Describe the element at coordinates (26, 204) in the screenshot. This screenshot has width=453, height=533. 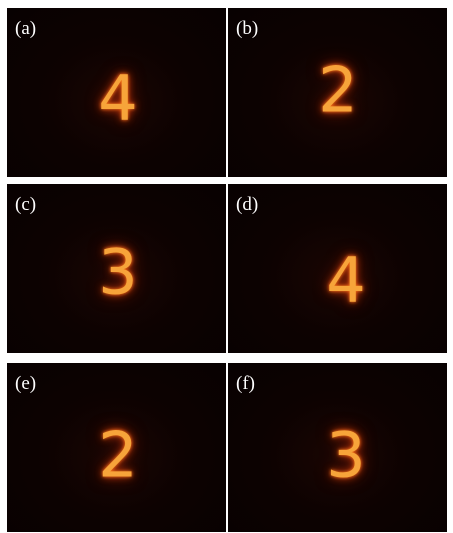
I see `panel-label: (c)` at that location.